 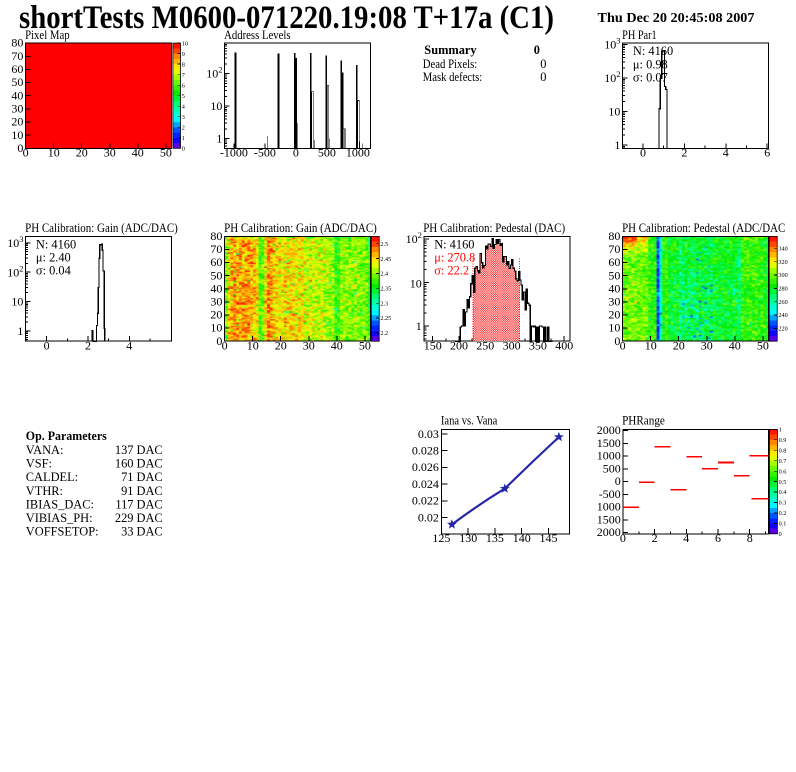 I want to click on svg-text: 0.022, so click(x=425, y=501).